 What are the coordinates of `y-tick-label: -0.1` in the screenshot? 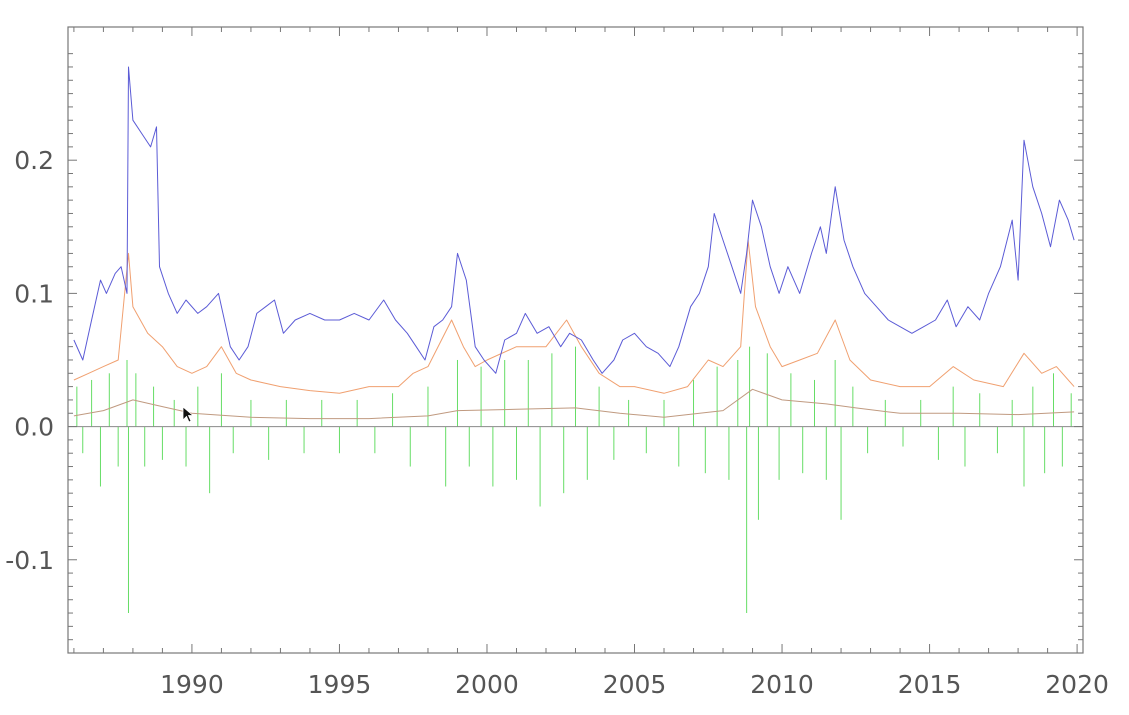 It's located at (29, 560).